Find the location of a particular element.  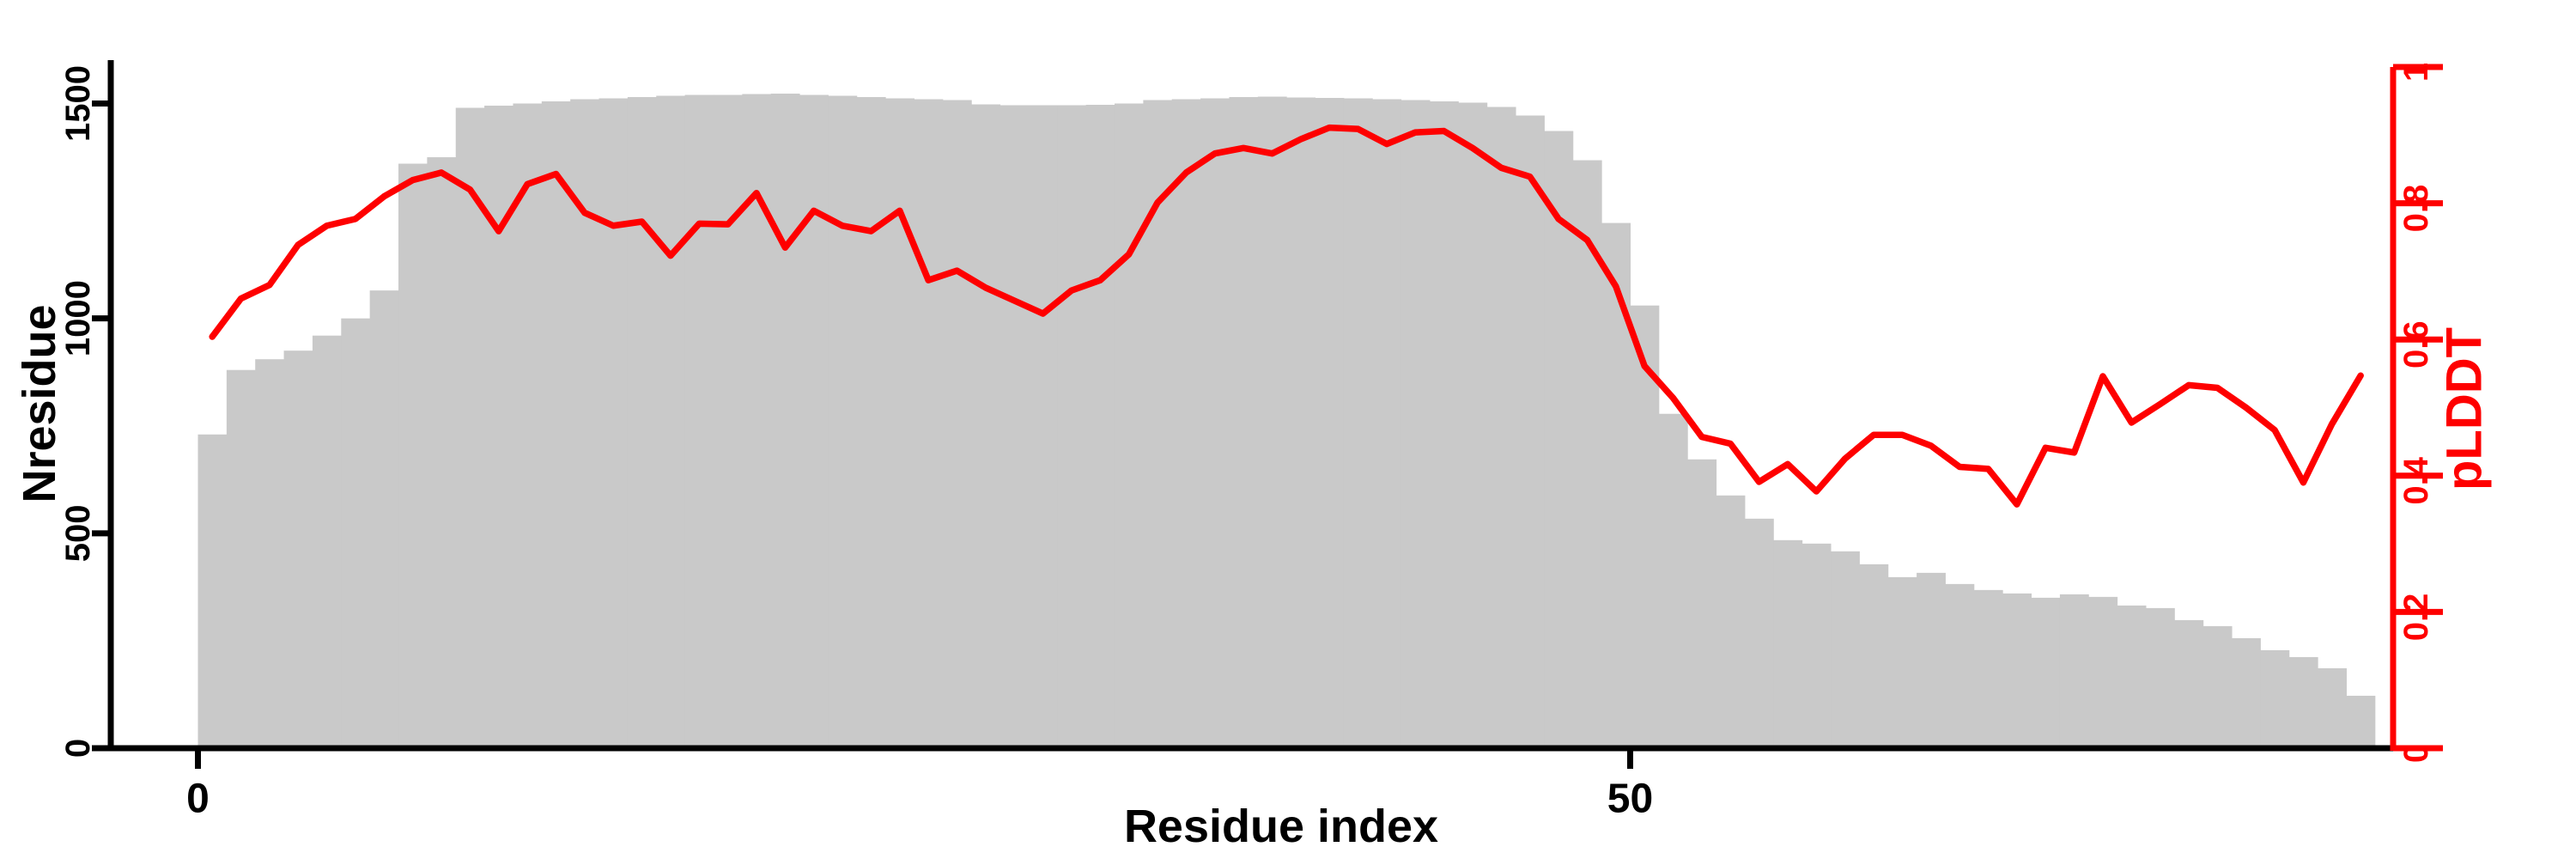

left-axis-tick-label: 0 is located at coordinates (78, 748).